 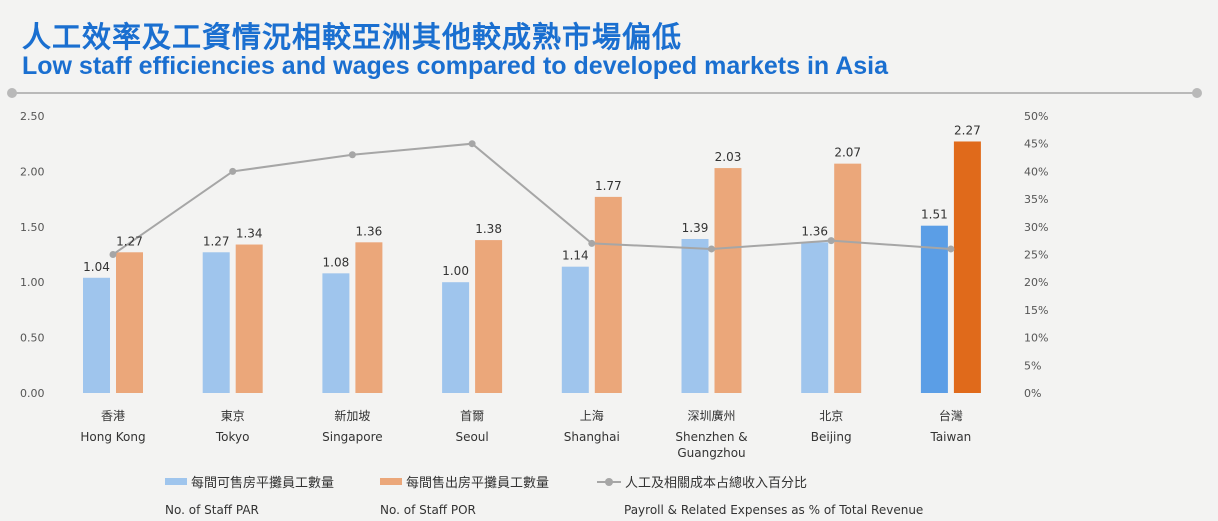 I want to click on category-label-zh: 新加坡, so click(x=352, y=415).